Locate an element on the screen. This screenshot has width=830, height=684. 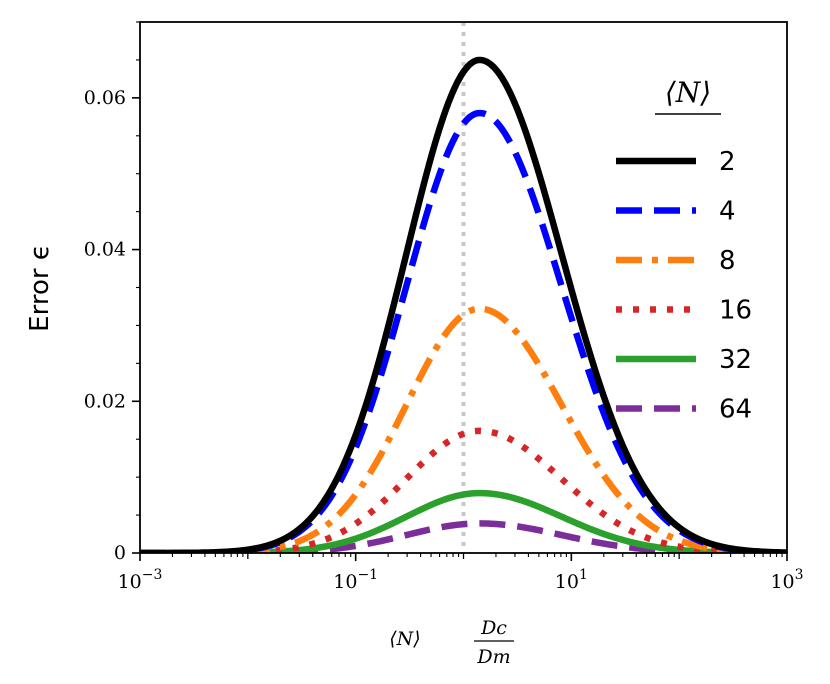
legend: ⟨N⟩ 2 4 8 16 32 64 is located at coordinates (684, 250).